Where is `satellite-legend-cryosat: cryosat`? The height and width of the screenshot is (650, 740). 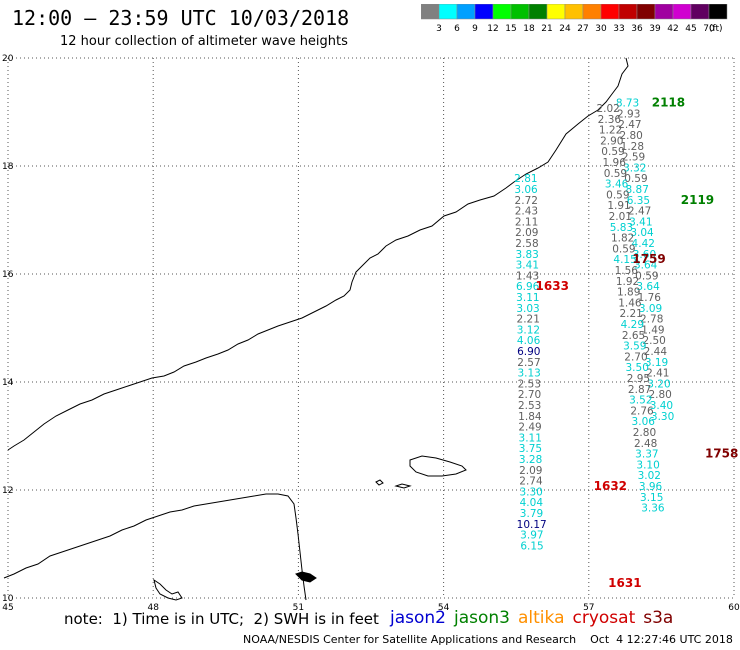
satellite-legend-cryosat: cryosat is located at coordinates (604, 618).